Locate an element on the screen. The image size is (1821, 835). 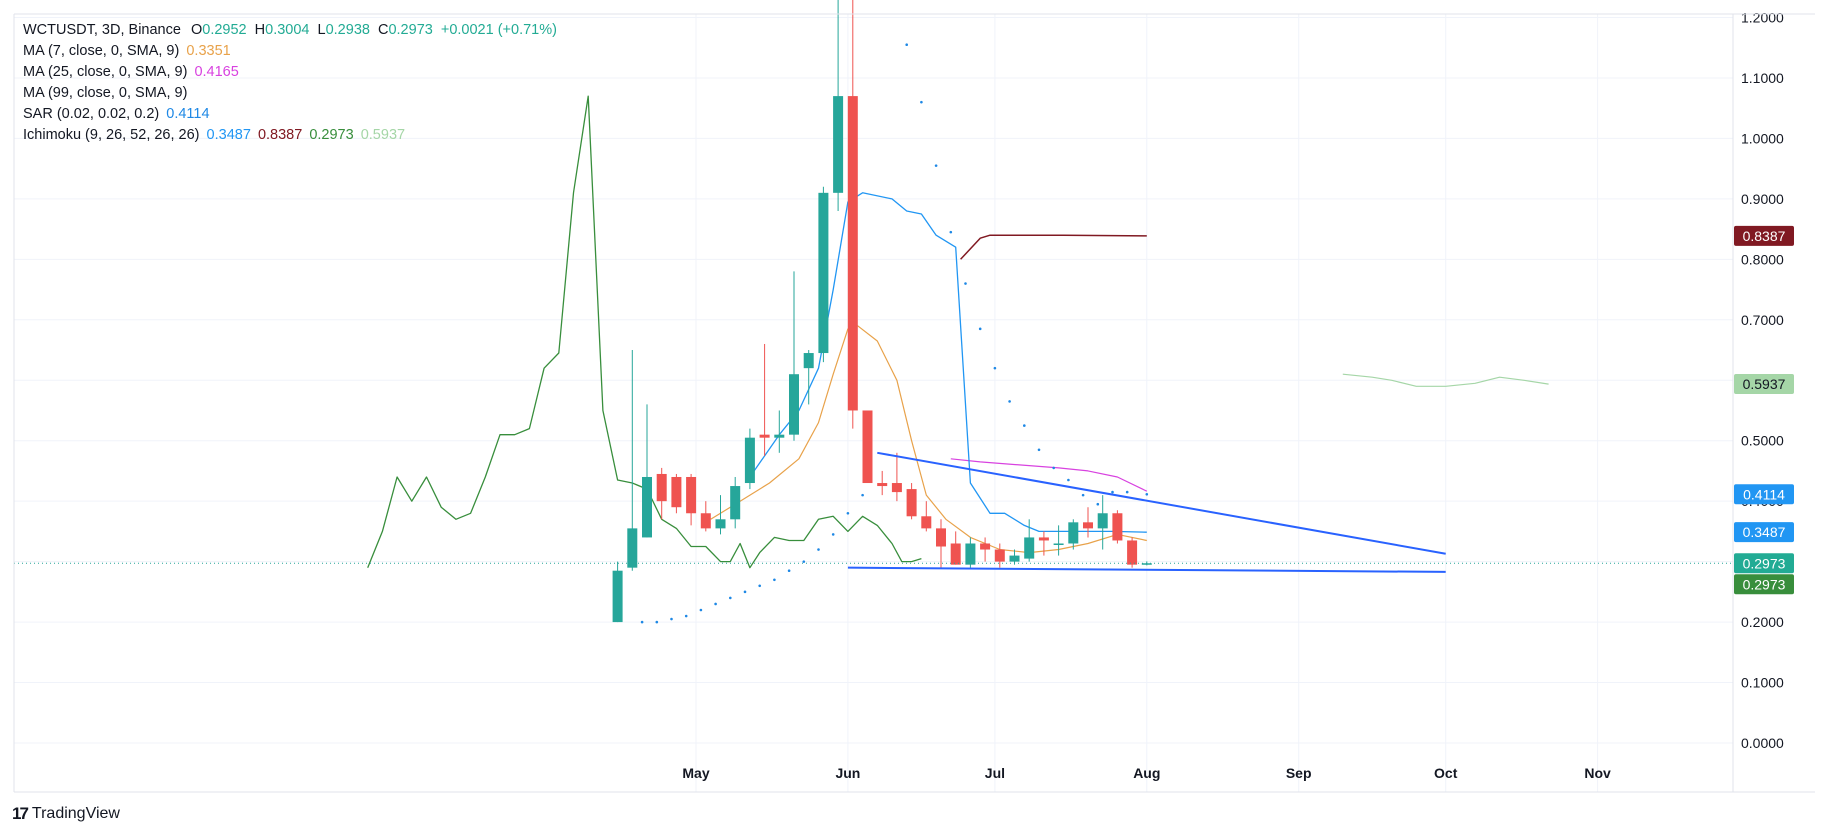
ma25-value: 0.4165 is located at coordinates (216, 72).